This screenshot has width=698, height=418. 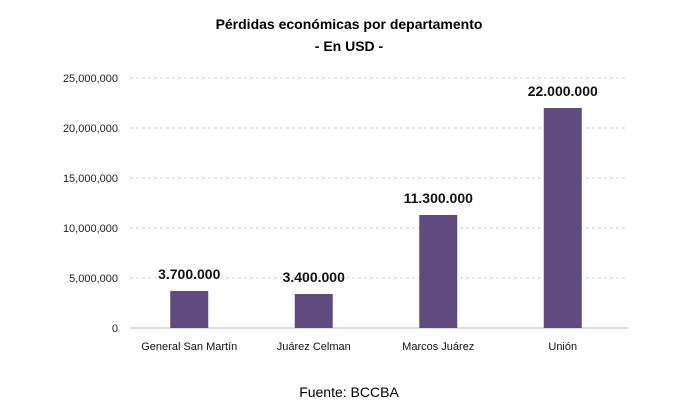 I want to click on category-label: General San Martín, so click(x=189, y=347).